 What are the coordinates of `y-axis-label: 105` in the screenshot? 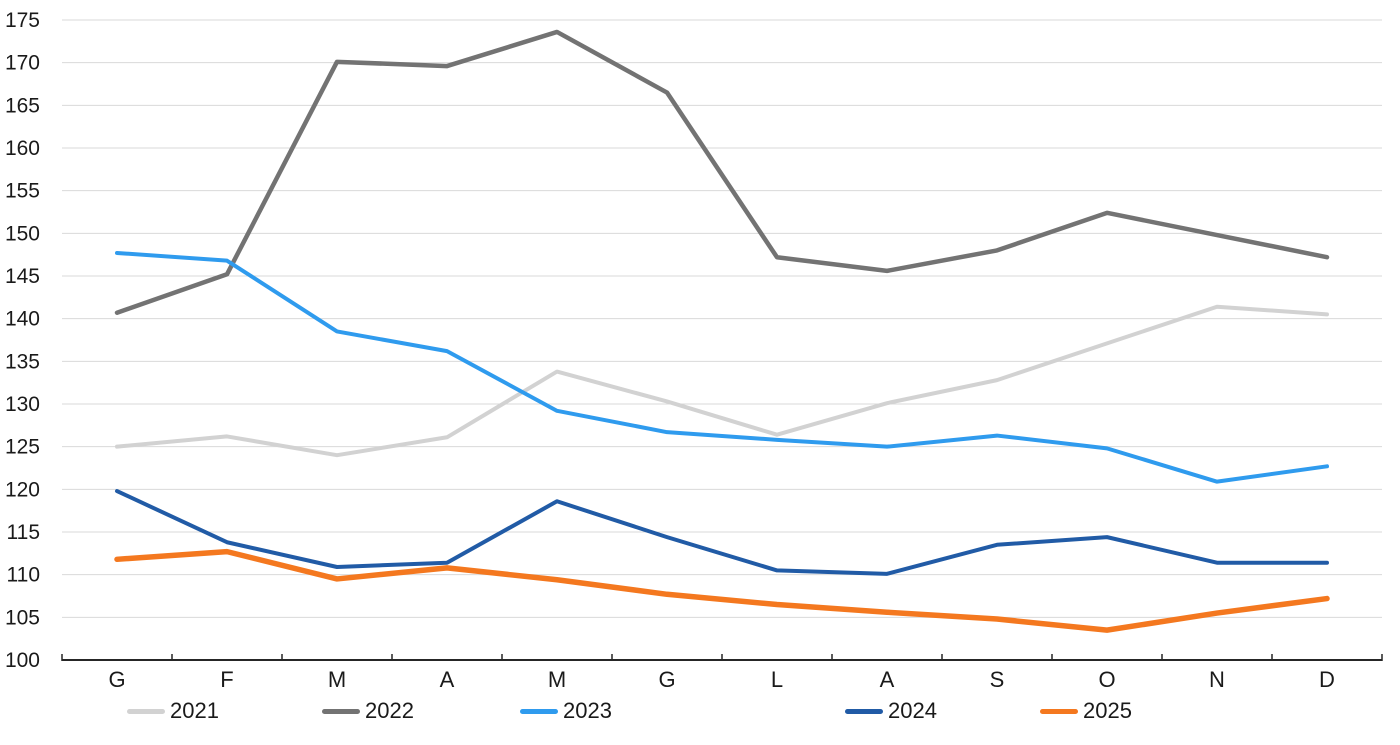 It's located at (22, 617).